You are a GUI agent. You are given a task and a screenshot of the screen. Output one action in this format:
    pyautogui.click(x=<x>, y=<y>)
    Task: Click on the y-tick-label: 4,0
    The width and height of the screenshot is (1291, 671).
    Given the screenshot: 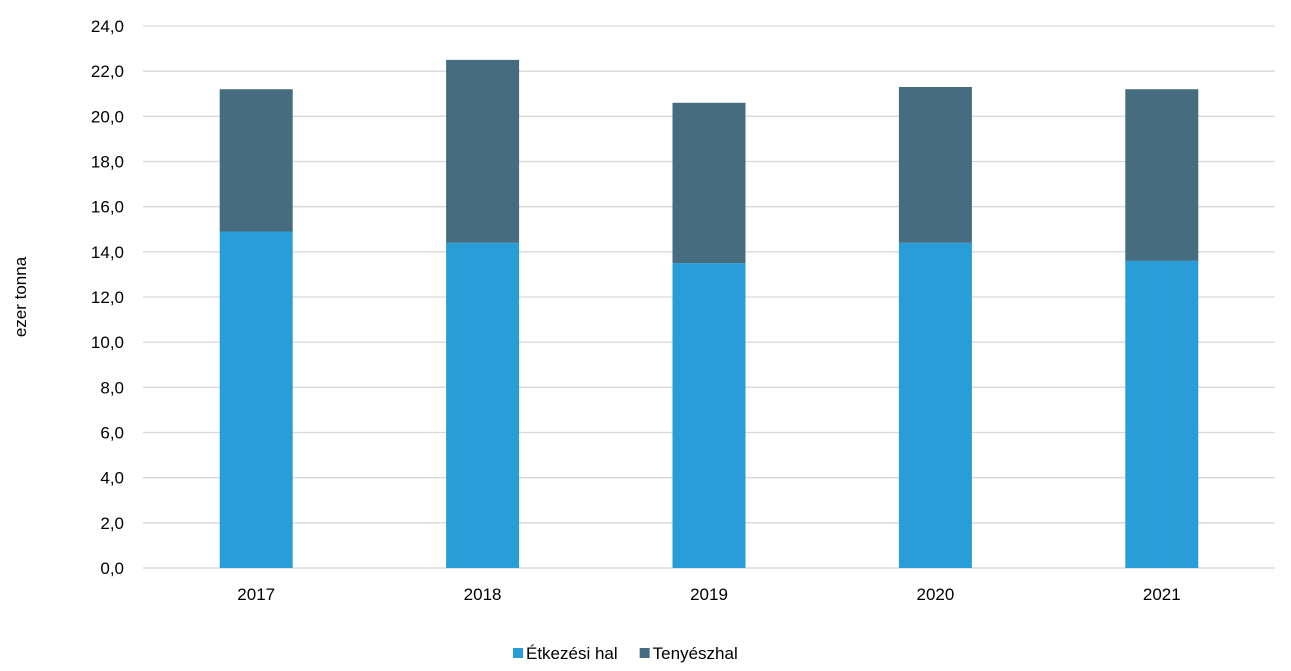 What is the action you would take?
    pyautogui.click(x=112, y=478)
    